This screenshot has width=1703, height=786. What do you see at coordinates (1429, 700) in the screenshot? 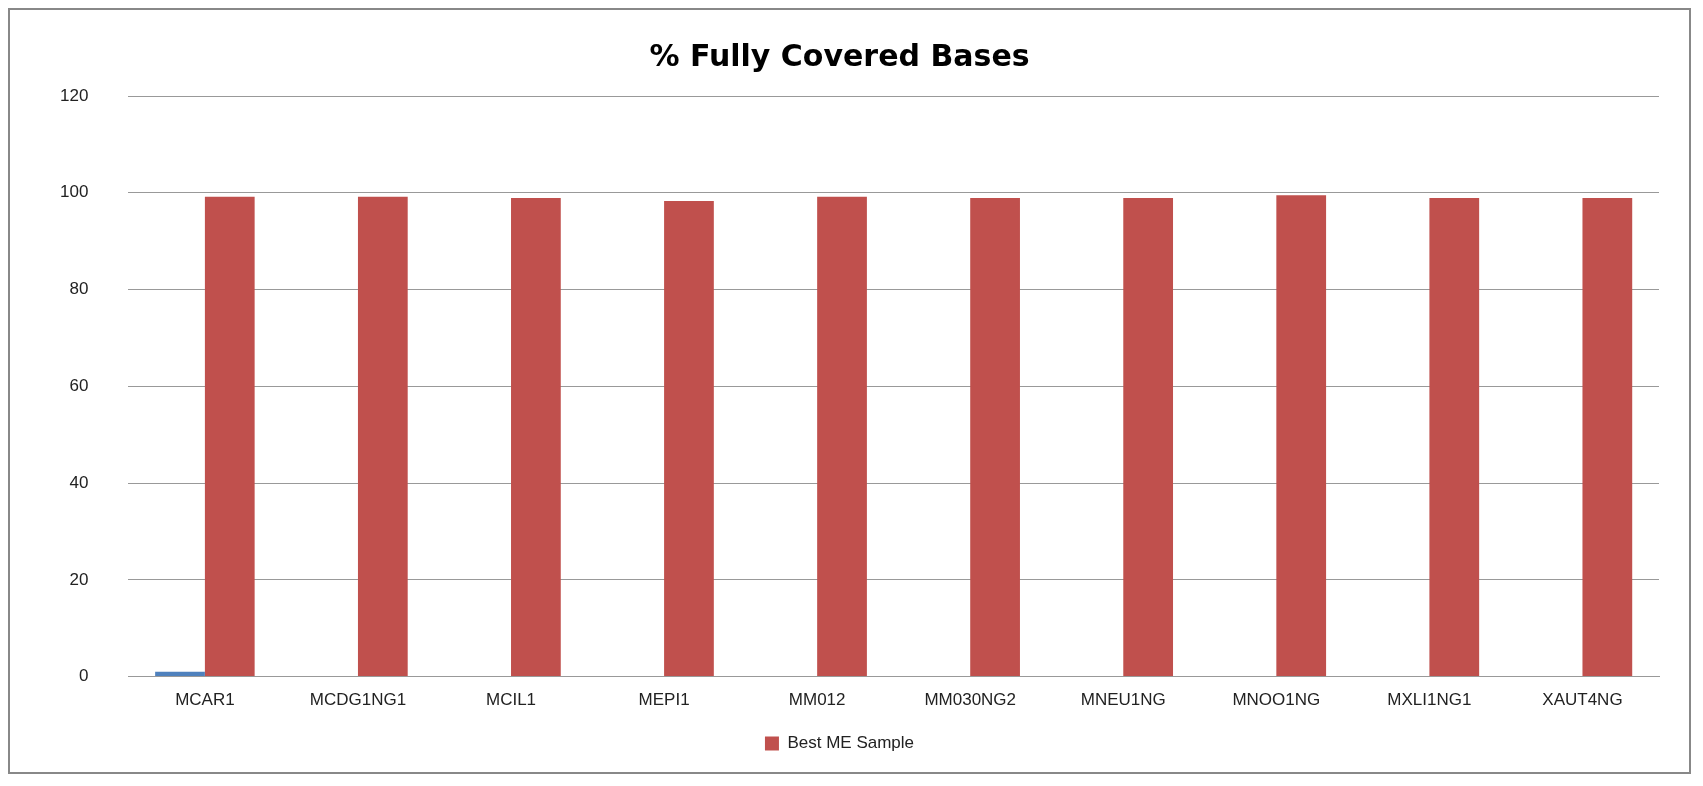
I see `x-tick-label: MXLI1NG1` at bounding box center [1429, 700].